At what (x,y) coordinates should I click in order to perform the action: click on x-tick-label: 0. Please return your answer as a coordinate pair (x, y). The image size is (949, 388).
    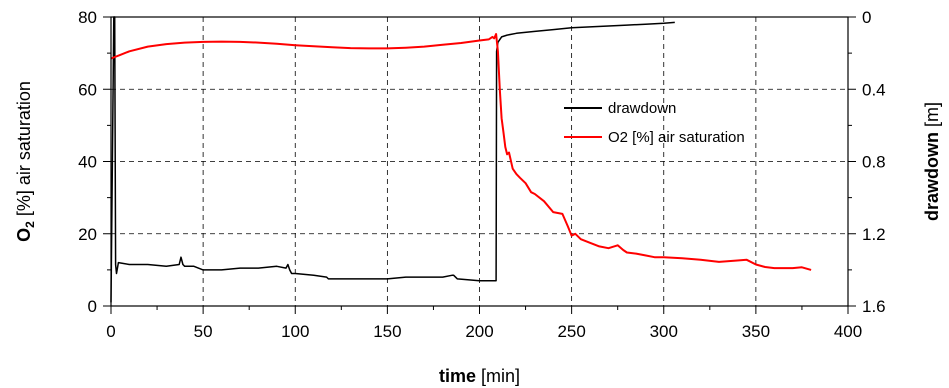
    Looking at the image, I should click on (110, 331).